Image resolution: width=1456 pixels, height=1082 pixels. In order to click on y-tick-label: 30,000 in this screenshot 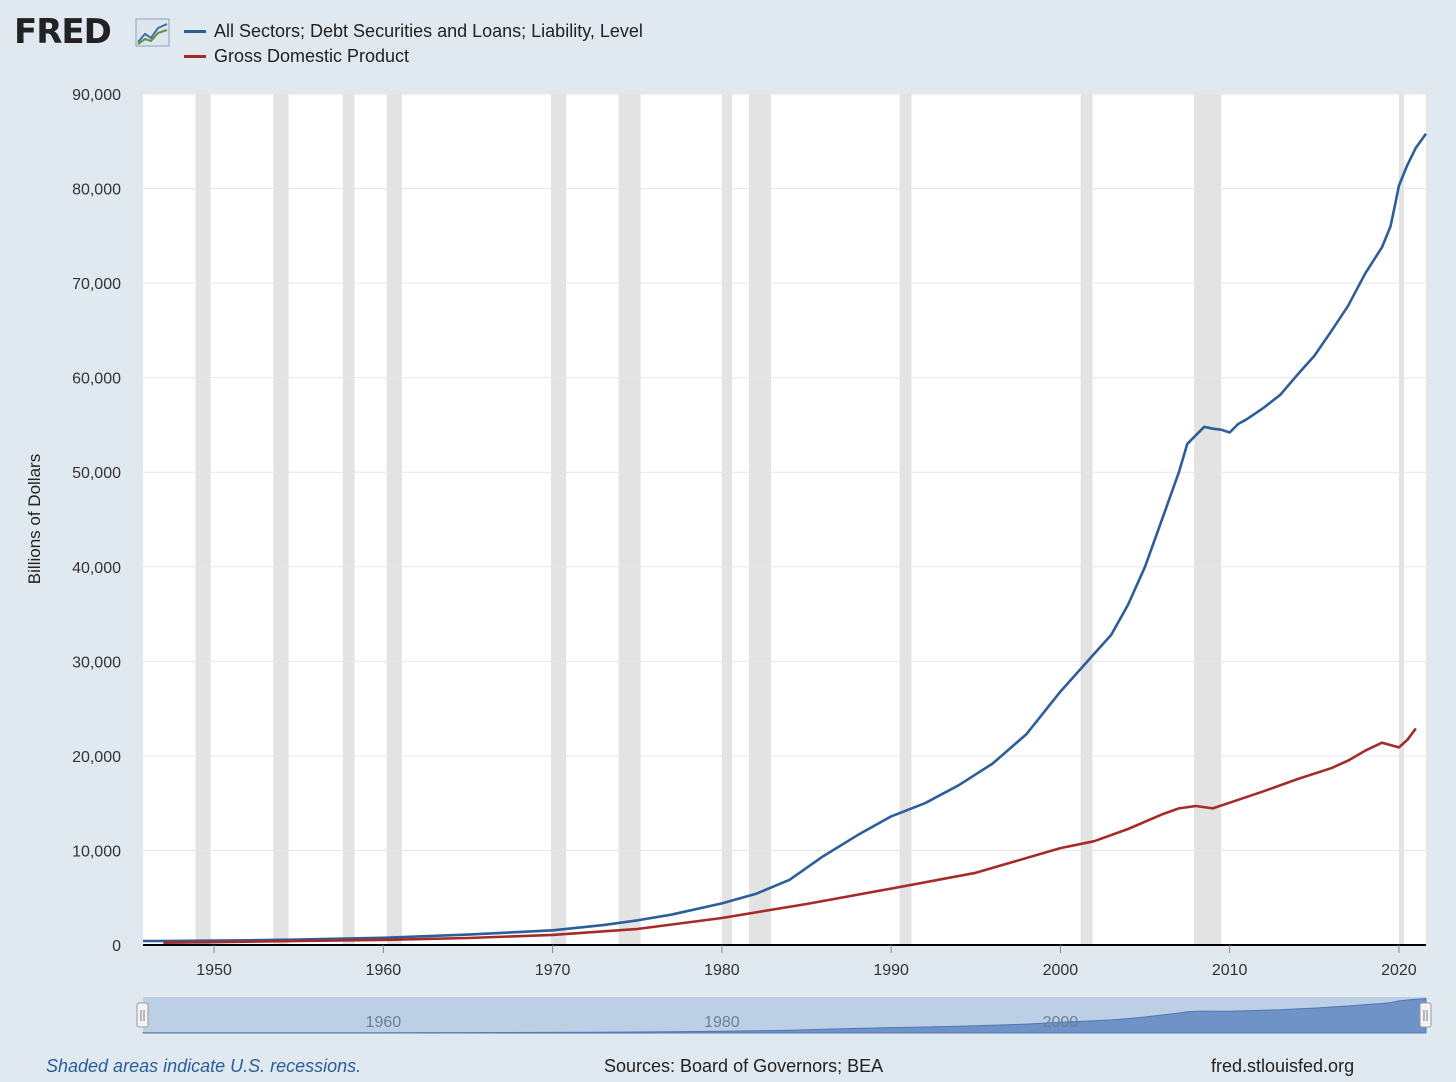, I will do `click(96, 662)`.